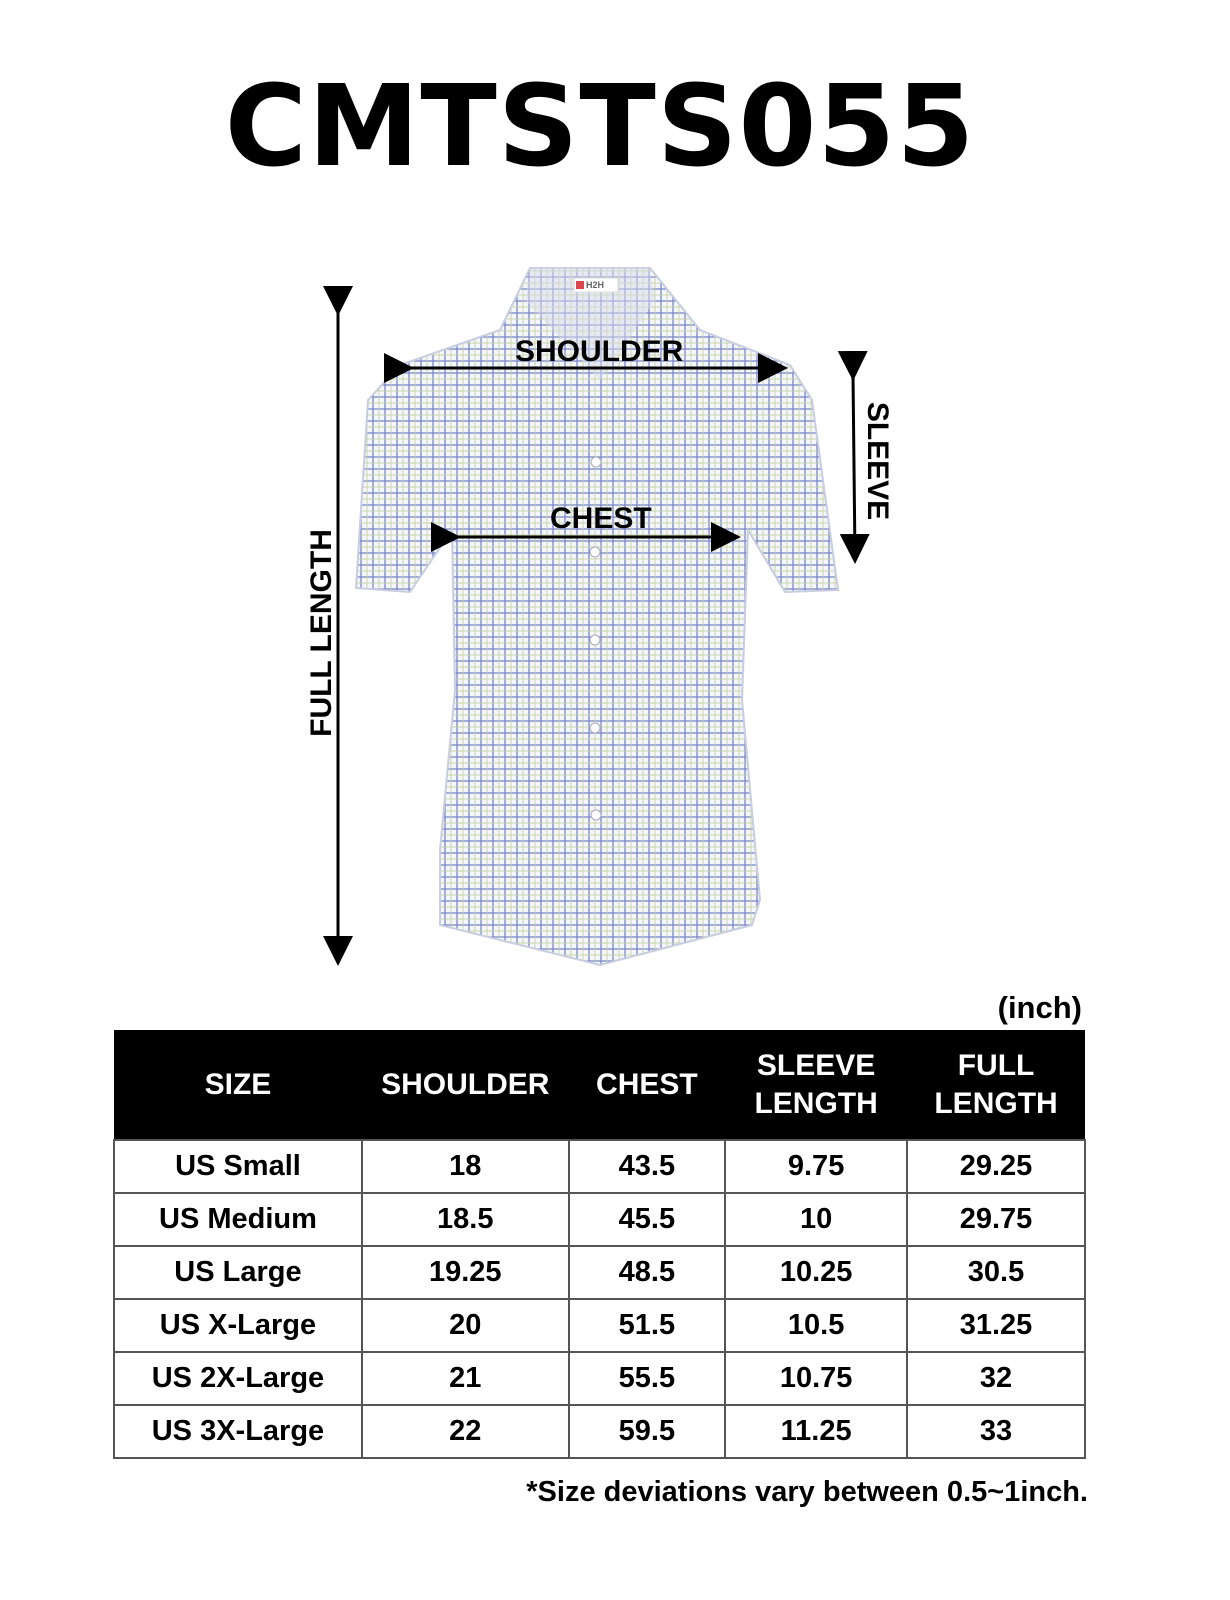 Image resolution: width=1230 pixels, height=1600 pixels. I want to click on table-cell: US X-Large, so click(238, 1325).